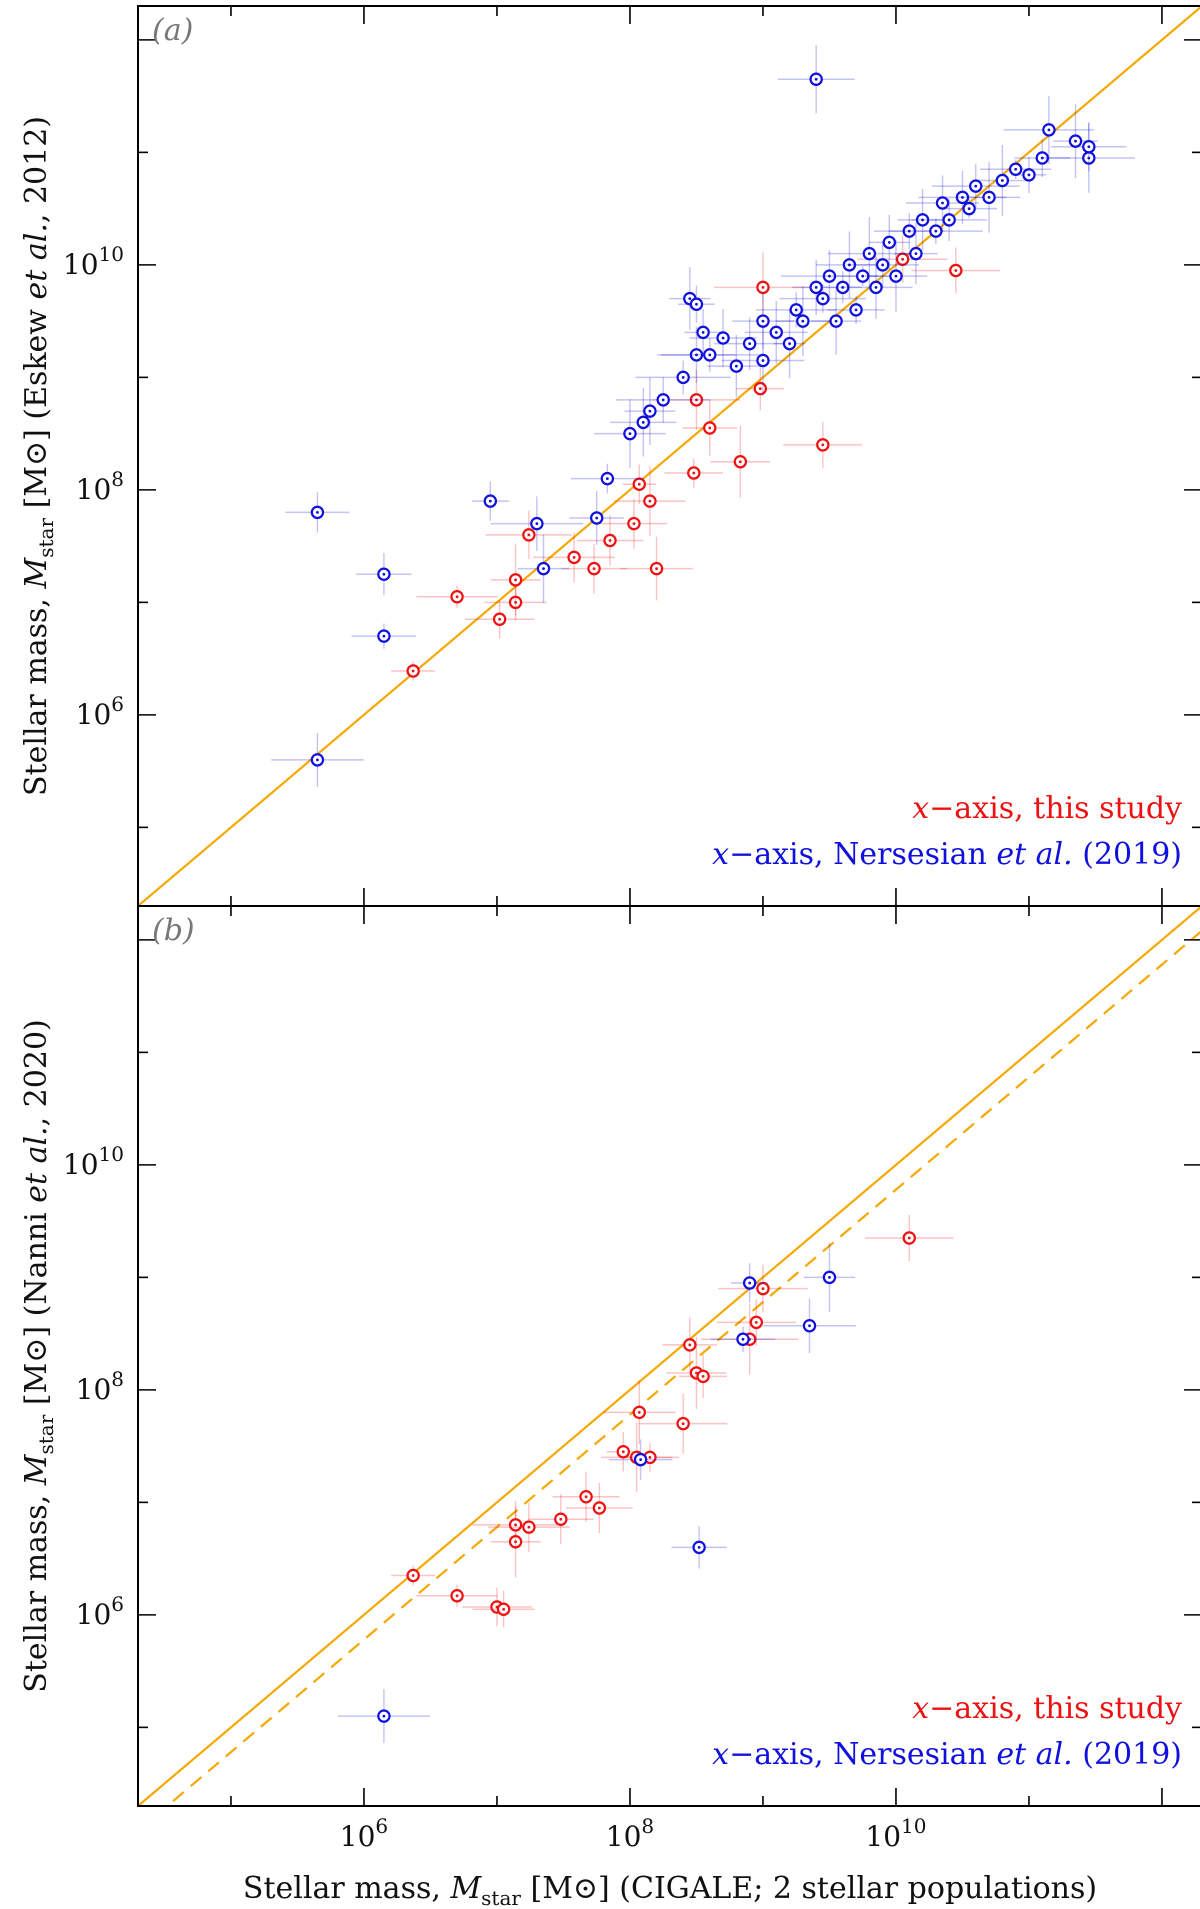 This screenshot has height=1909, width=1200. What do you see at coordinates (1127, 854) in the screenshot?
I see `legend-year: (2019)` at bounding box center [1127, 854].